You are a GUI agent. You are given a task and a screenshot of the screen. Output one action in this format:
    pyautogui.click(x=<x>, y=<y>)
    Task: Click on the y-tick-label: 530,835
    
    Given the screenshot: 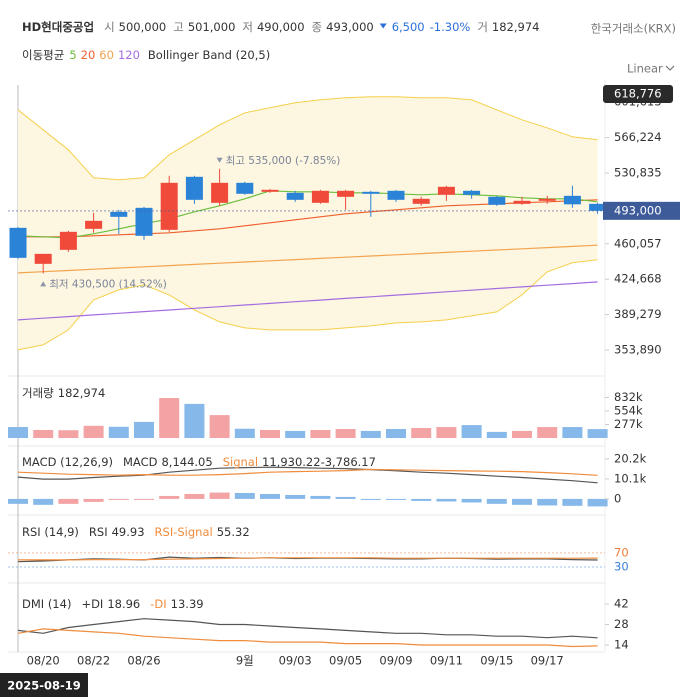 What is the action you would take?
    pyautogui.click(x=638, y=172)
    